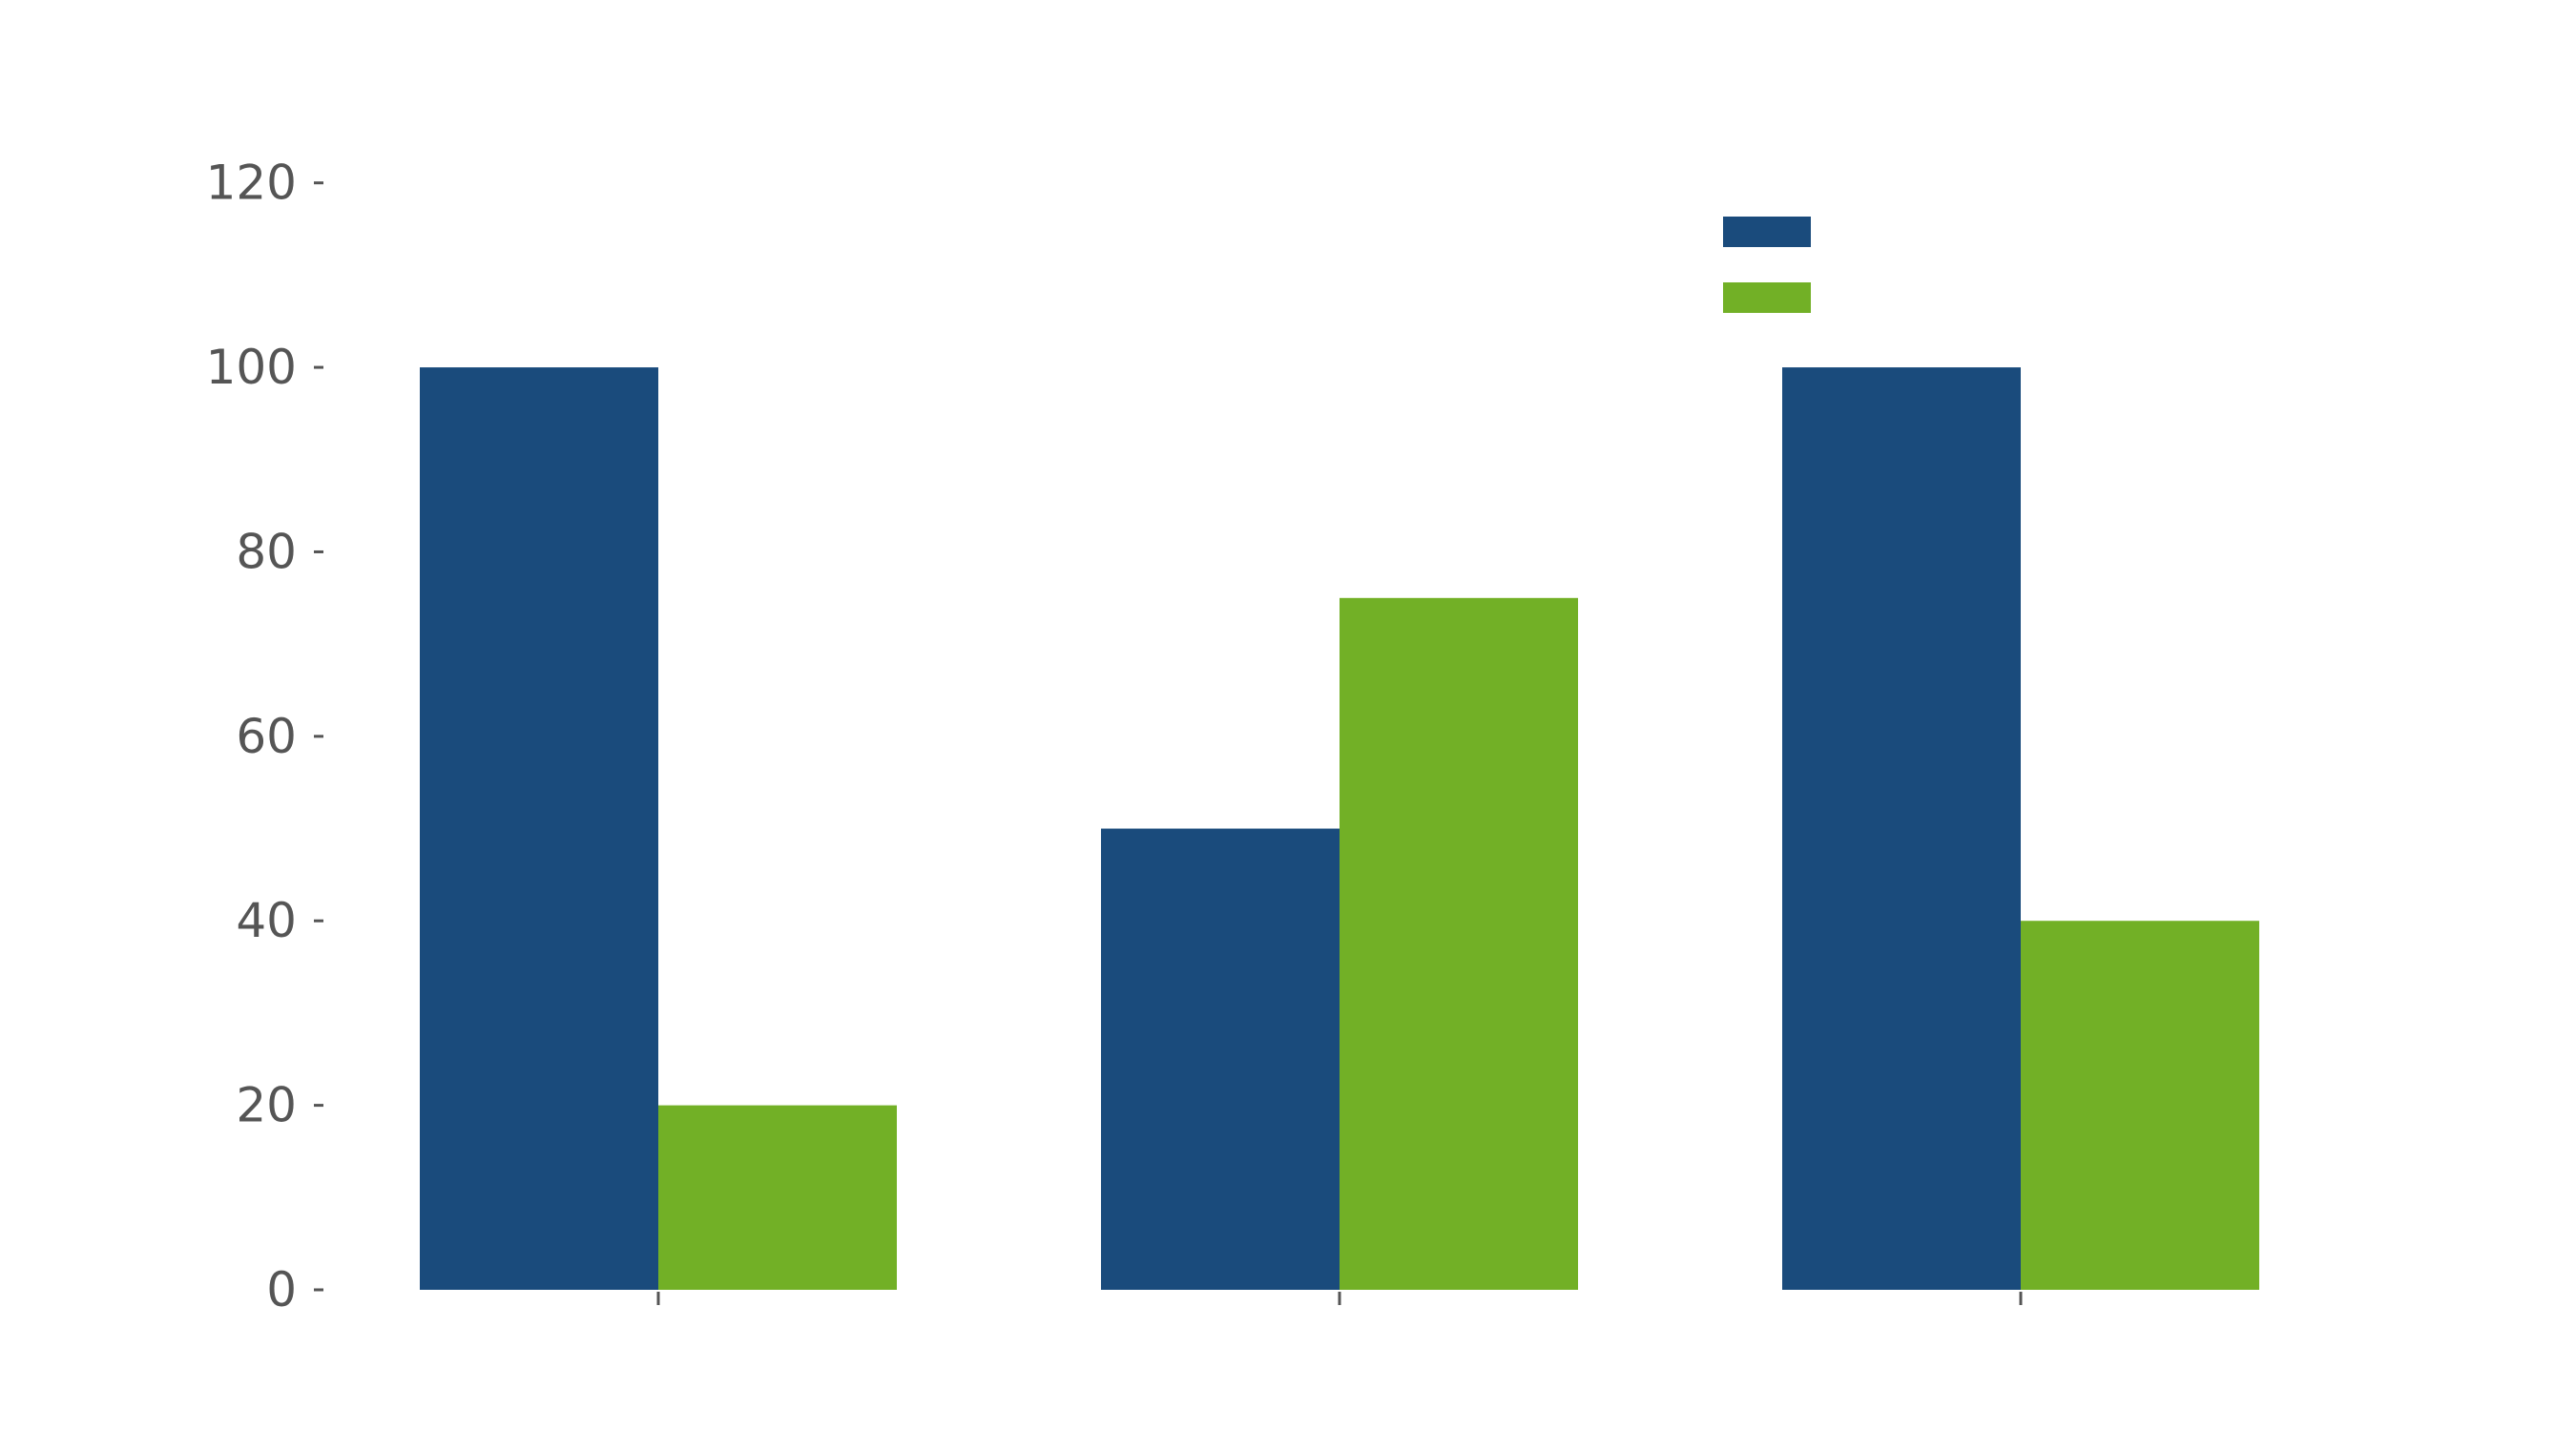  What do you see at coordinates (251, 367) in the screenshot?
I see `y-tick-label: 100` at bounding box center [251, 367].